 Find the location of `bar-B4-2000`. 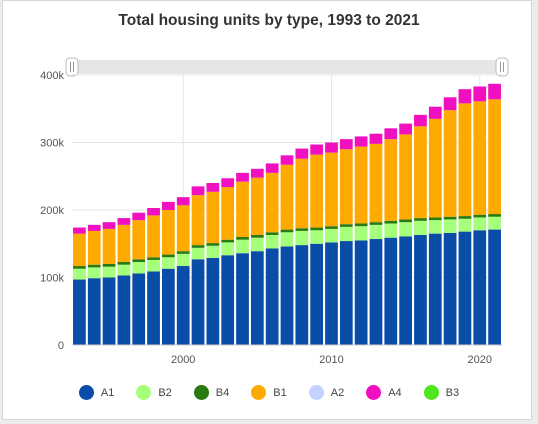

bar-B4-2000 is located at coordinates (183, 252).